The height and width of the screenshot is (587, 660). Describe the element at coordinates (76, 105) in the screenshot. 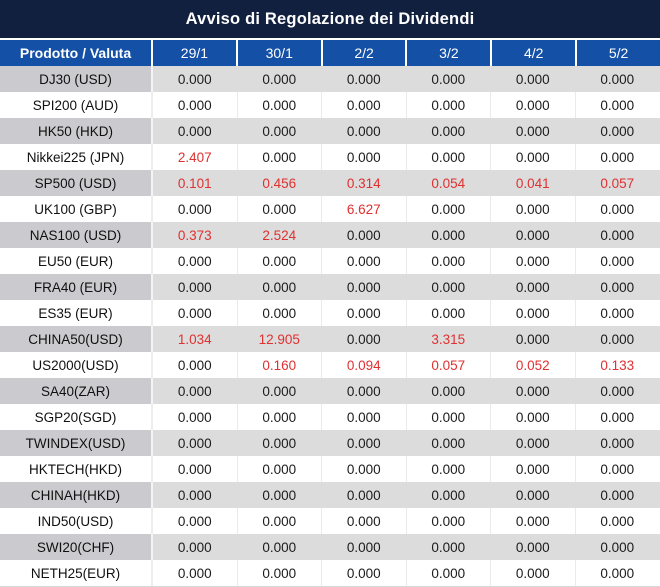

I see `product-label: SPI200 (AUD)` at that location.